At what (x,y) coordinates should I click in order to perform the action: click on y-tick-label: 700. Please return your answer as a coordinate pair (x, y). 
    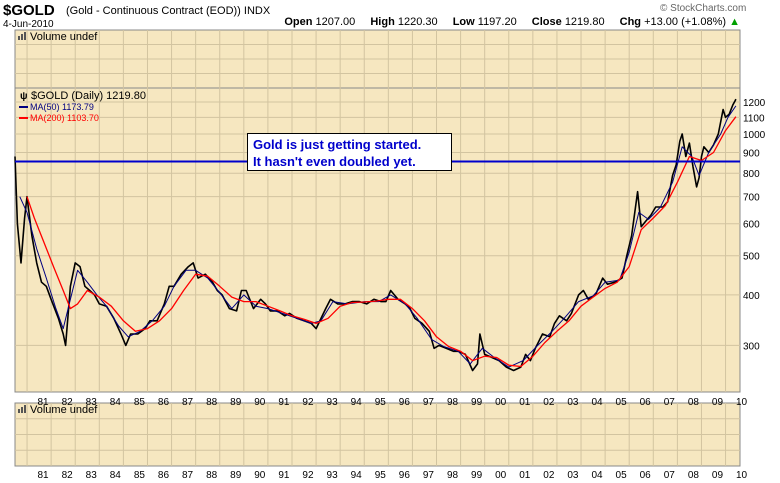
    Looking at the image, I should click on (751, 198).